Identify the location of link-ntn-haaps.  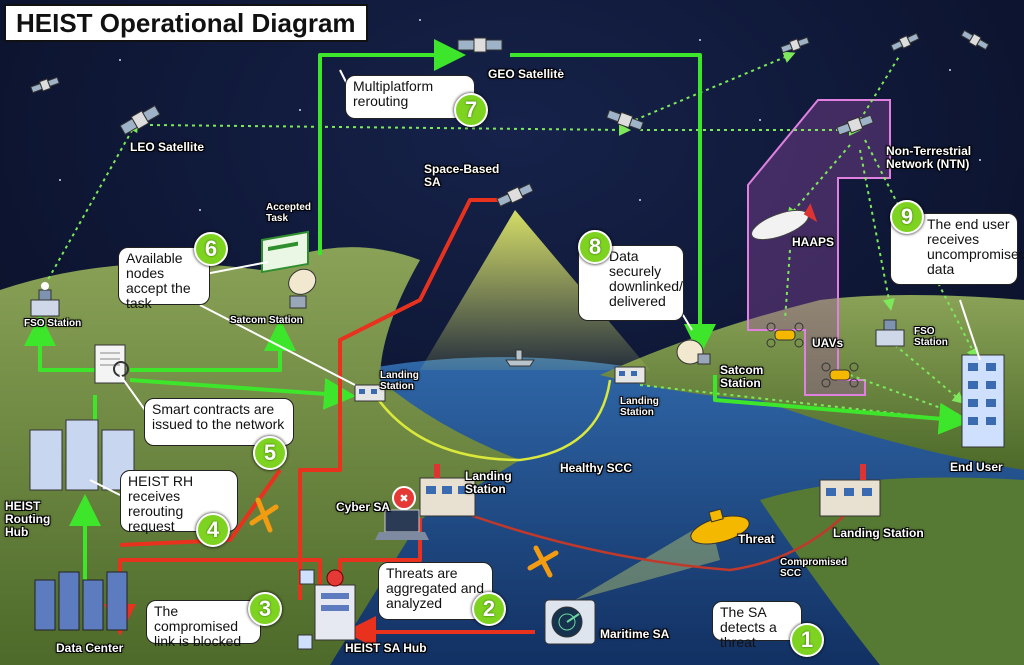
(818, 182).